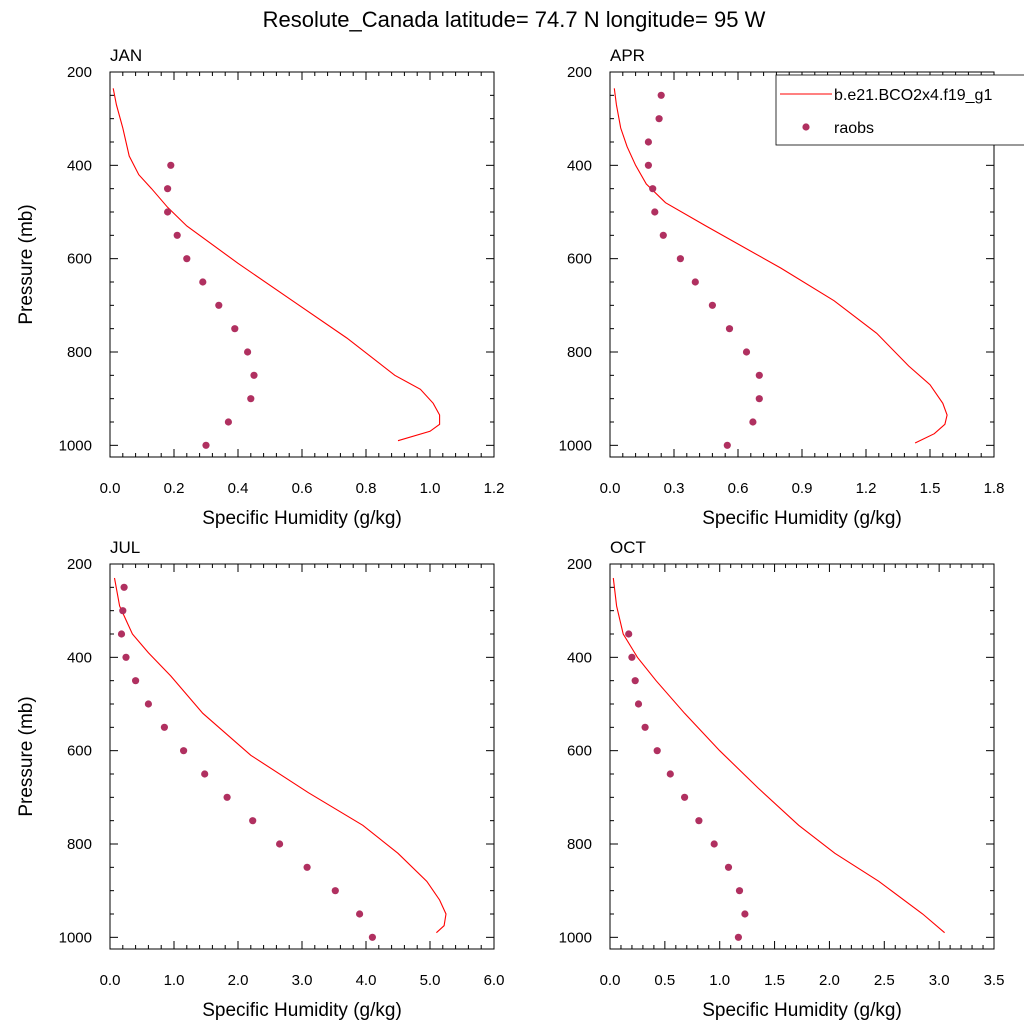  Describe the element at coordinates (899, 110) in the screenshot. I see `legend-box` at that location.